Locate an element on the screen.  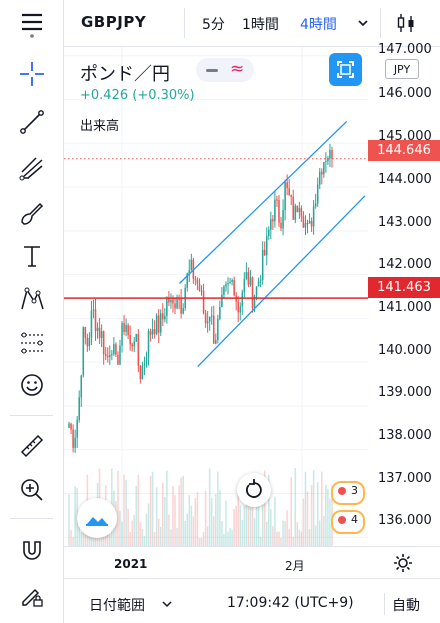
trend-line-icon is located at coordinates (31, 122).